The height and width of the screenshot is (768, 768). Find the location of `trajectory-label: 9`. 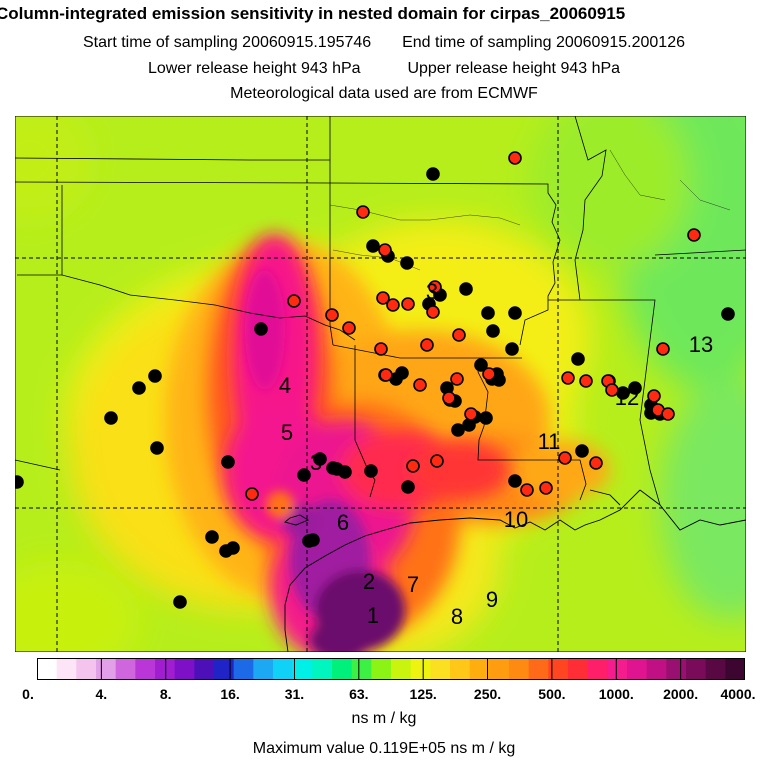

trajectory-label: 9 is located at coordinates (492, 599).